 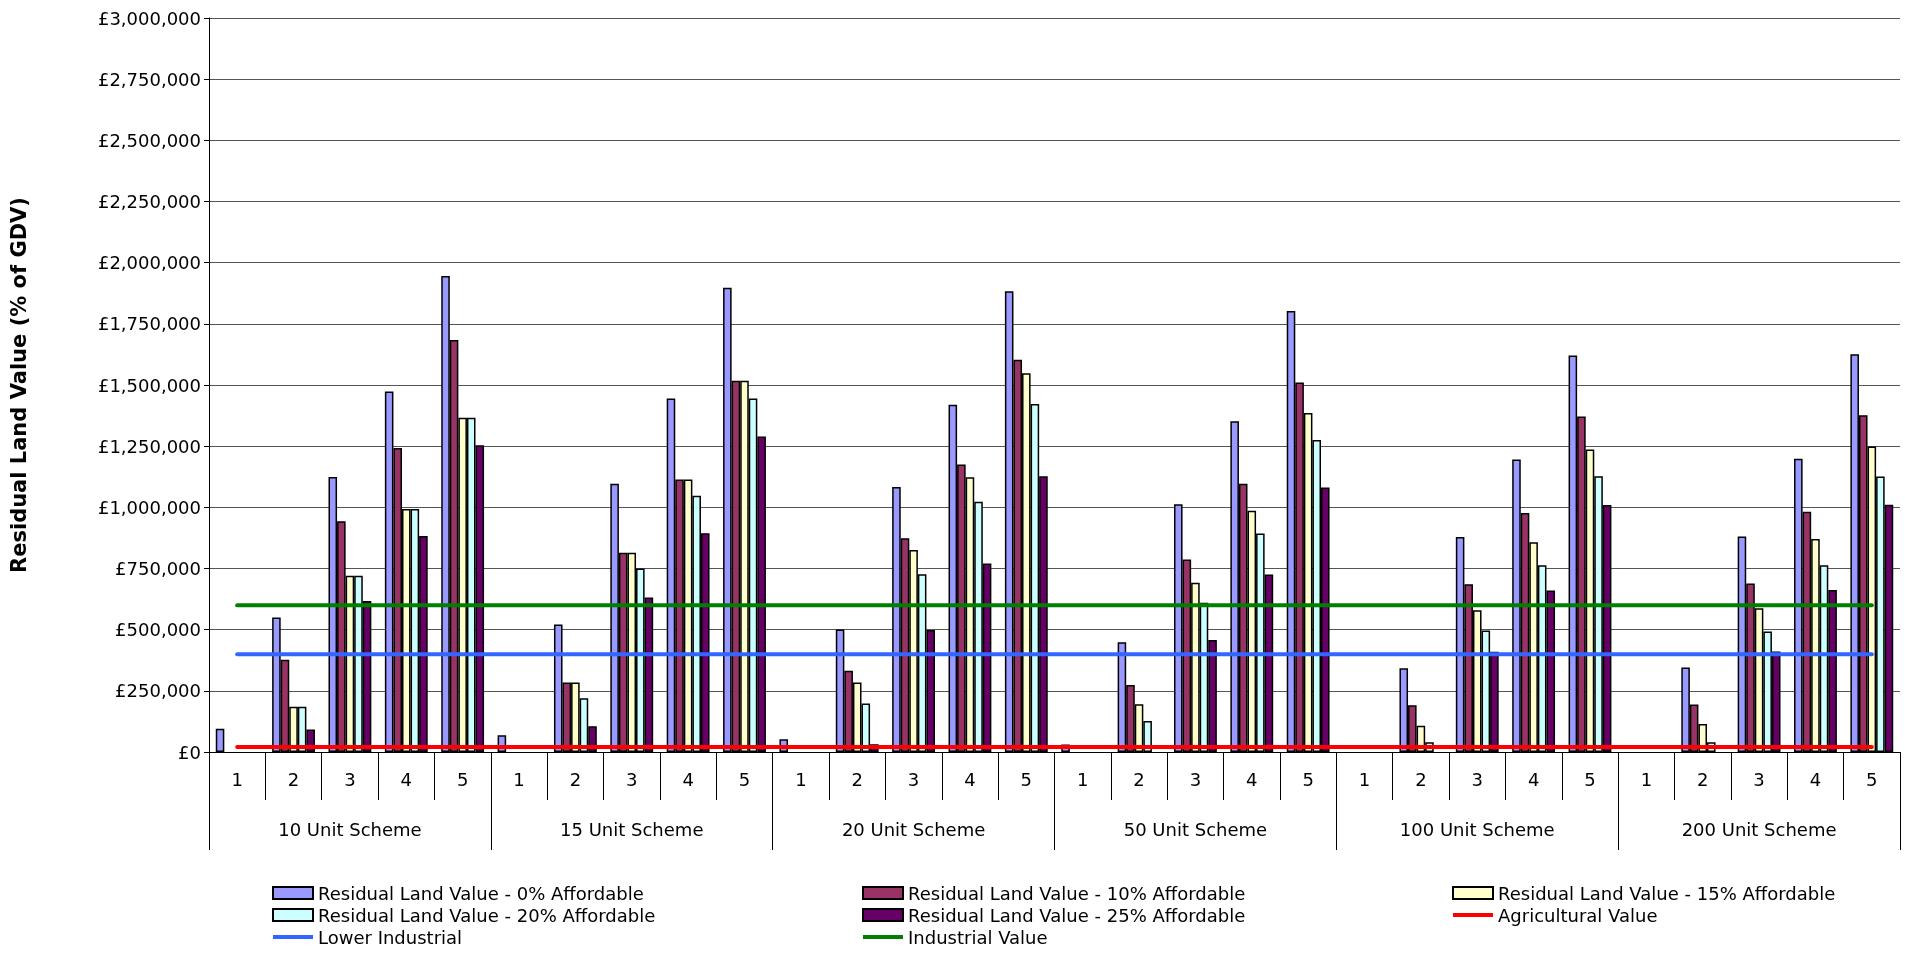 What do you see at coordinates (487, 915) in the screenshot?
I see `legend-label: Residual Land Value - 20% Affordable` at bounding box center [487, 915].